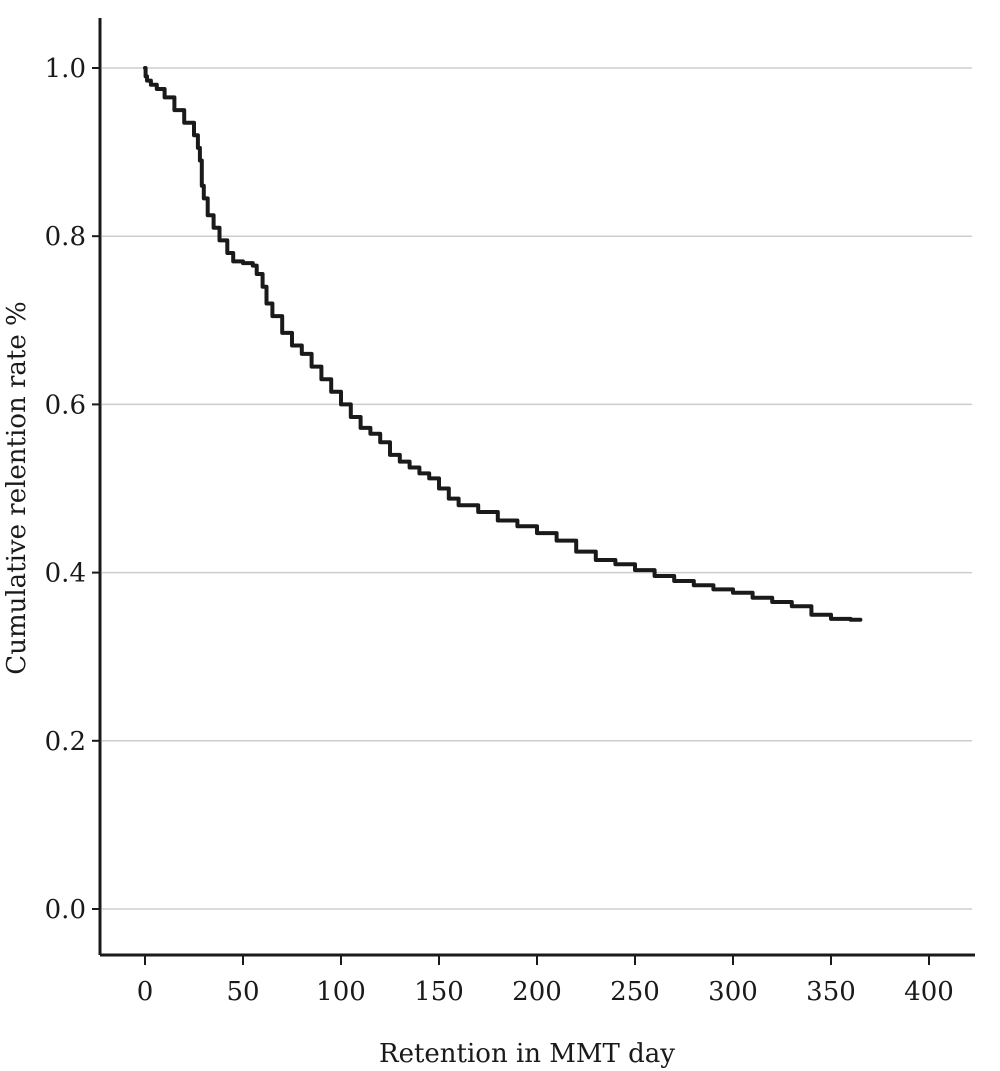 The height and width of the screenshot is (1071, 1000). Describe the element at coordinates (145, 992) in the screenshot. I see `x-tick-label: 0` at that location.